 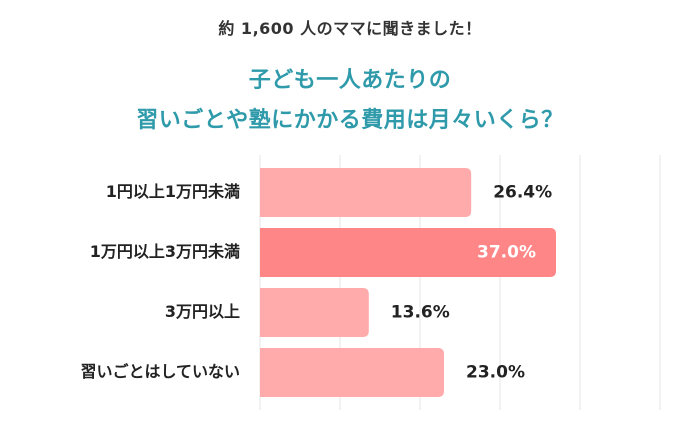 I want to click on category-label: 習いごとはしていない, so click(x=160, y=371).